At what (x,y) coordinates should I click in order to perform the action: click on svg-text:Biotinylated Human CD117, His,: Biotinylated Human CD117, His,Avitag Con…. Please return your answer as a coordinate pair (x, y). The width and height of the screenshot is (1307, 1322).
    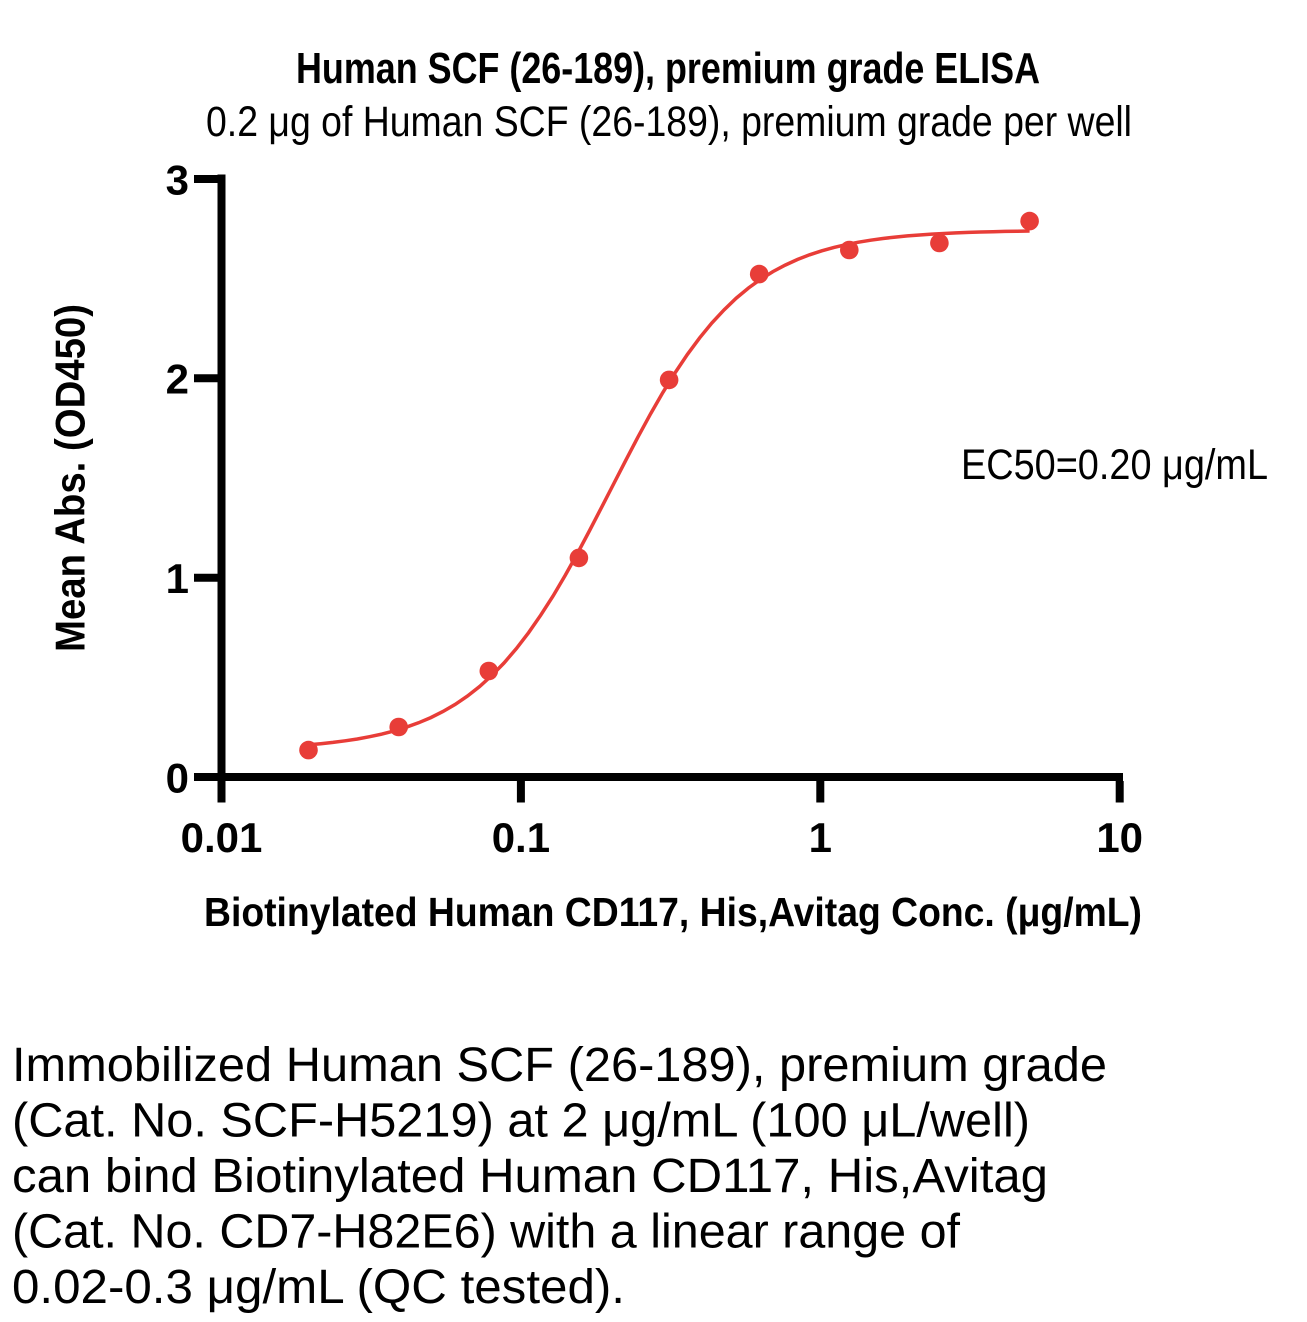
    Looking at the image, I should click on (673, 912).